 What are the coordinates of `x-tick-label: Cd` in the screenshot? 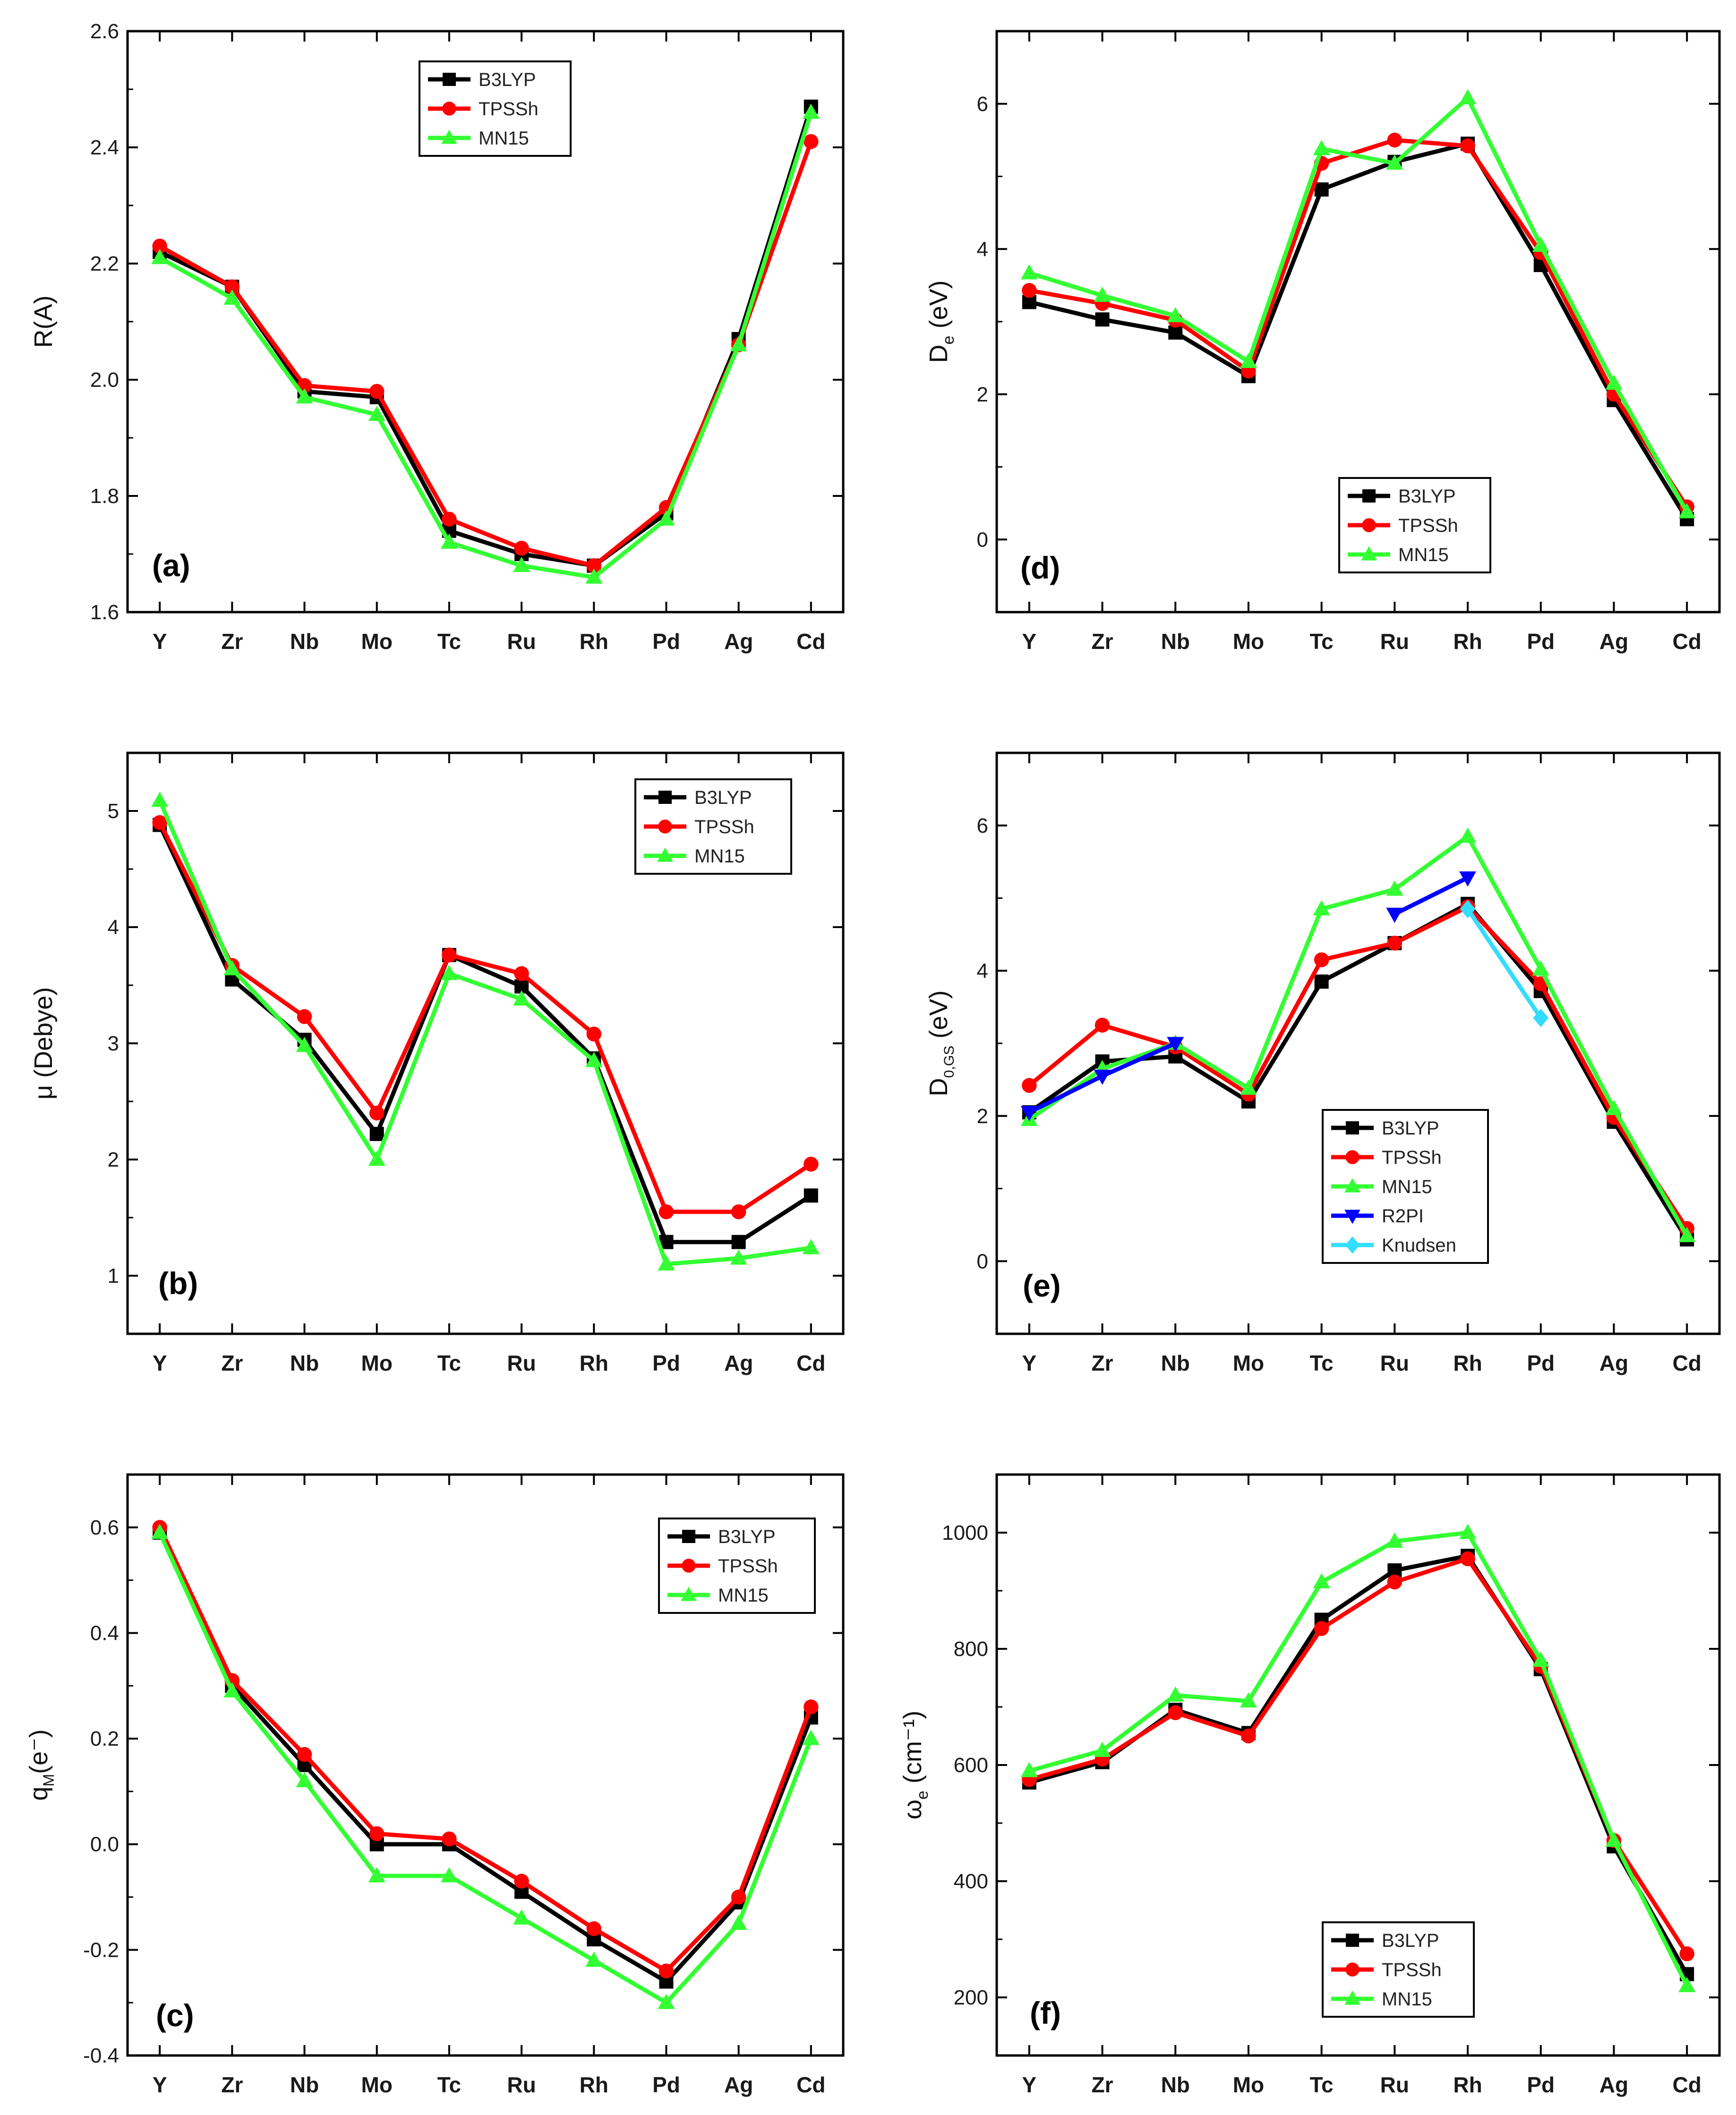 It's located at (810, 641).